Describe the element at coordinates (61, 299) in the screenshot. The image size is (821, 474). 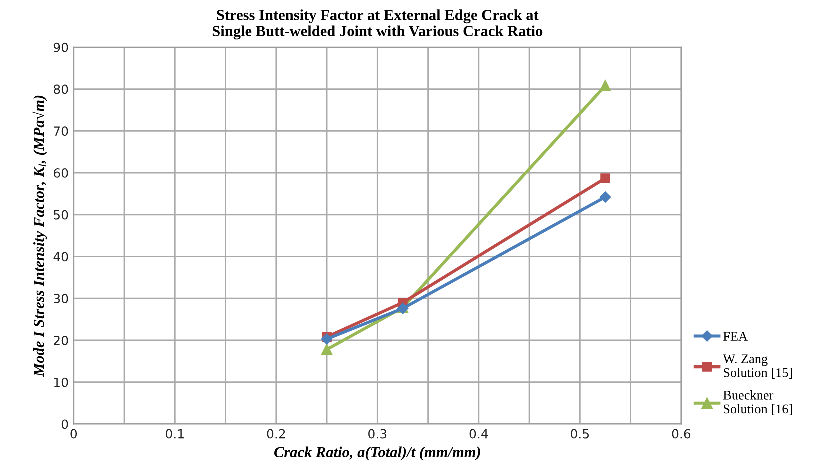
I see `y-tick-label: 30` at that location.